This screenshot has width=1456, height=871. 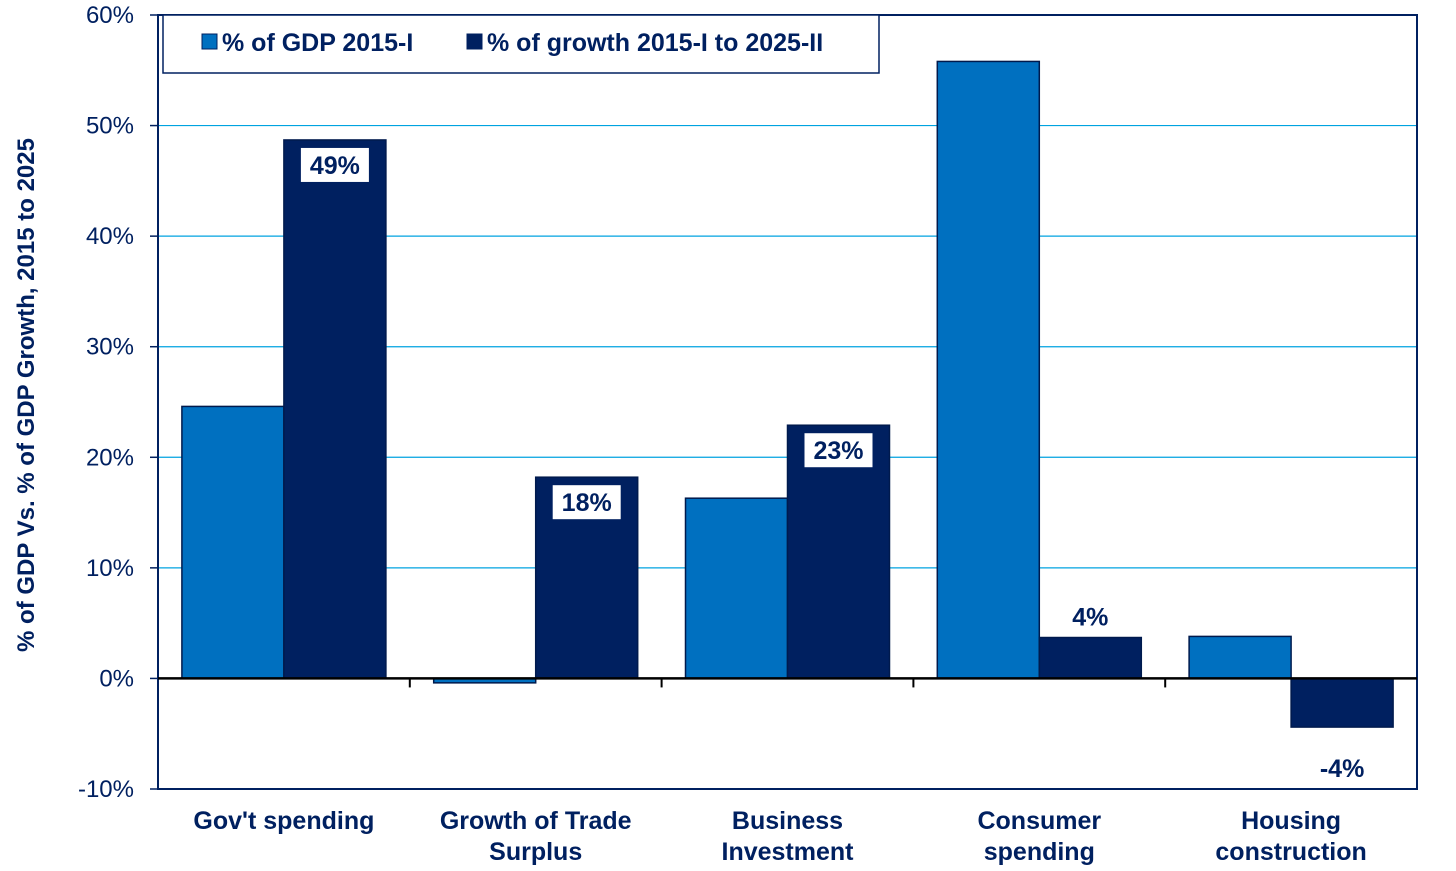 I want to click on y-tick-label: 40%, so click(x=110, y=236).